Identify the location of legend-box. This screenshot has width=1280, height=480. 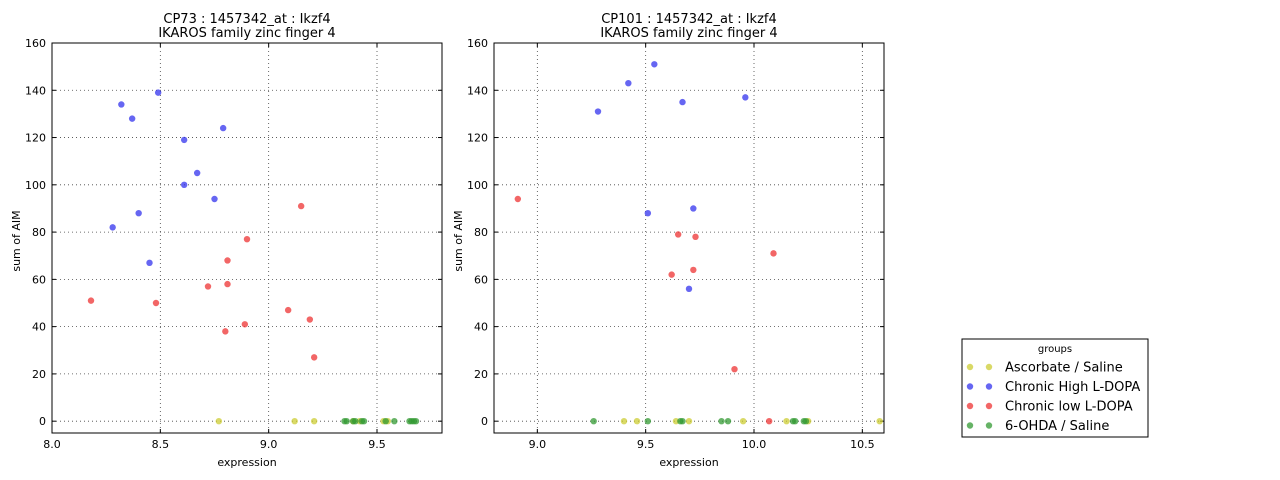
(1055, 388).